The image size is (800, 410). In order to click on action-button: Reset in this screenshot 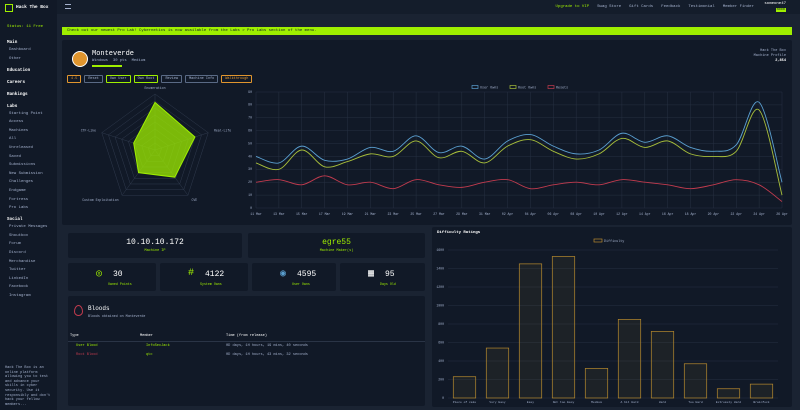, I will do `click(93, 79)`.